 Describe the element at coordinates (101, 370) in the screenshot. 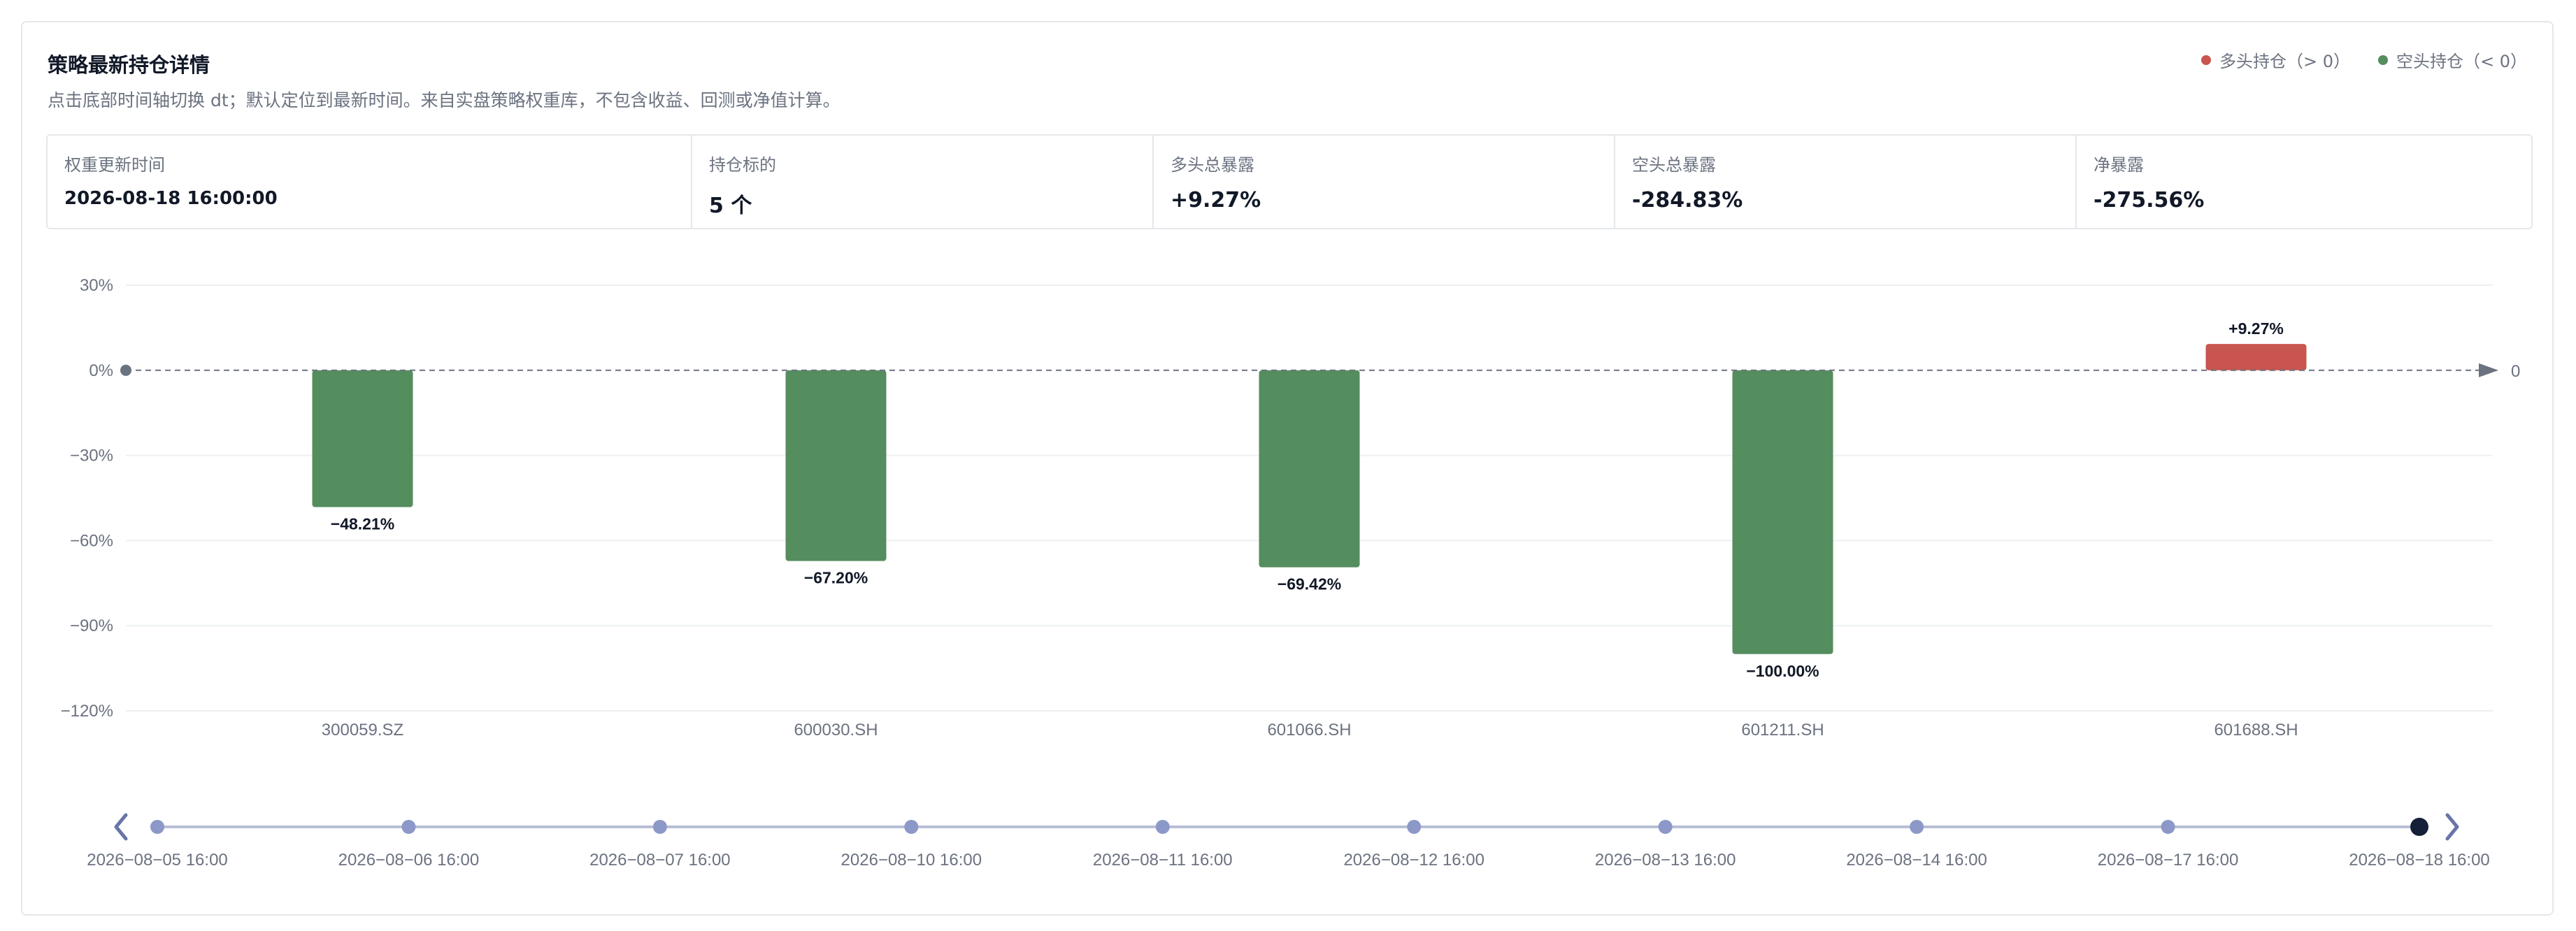

I see `y-tick-label: 0%` at that location.